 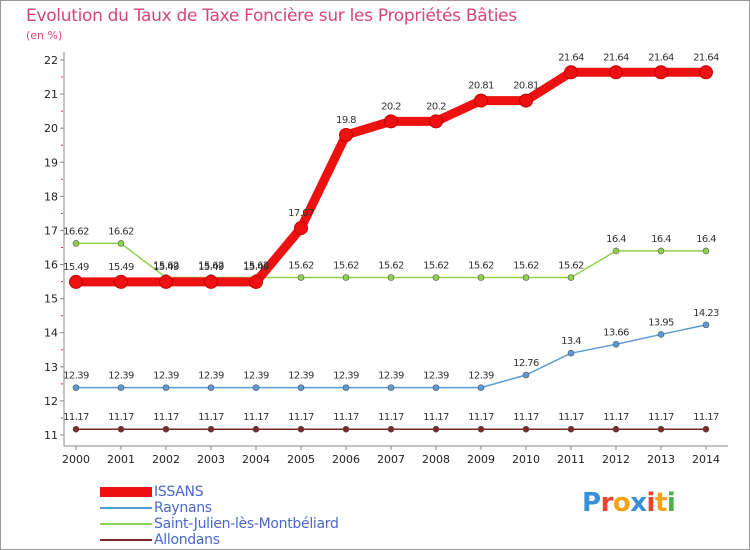 I want to click on legend-label-saint-julien: Saint-Julien-lès-Montbéliard, so click(x=246, y=524).